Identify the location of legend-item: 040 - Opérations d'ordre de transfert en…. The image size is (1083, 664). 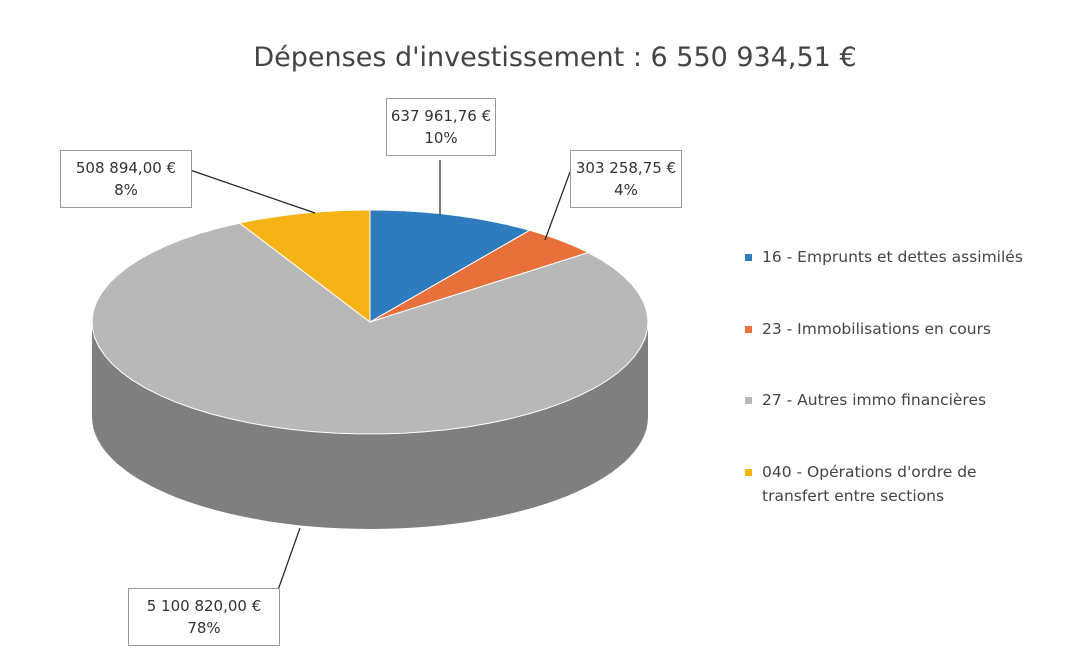
(895, 484).